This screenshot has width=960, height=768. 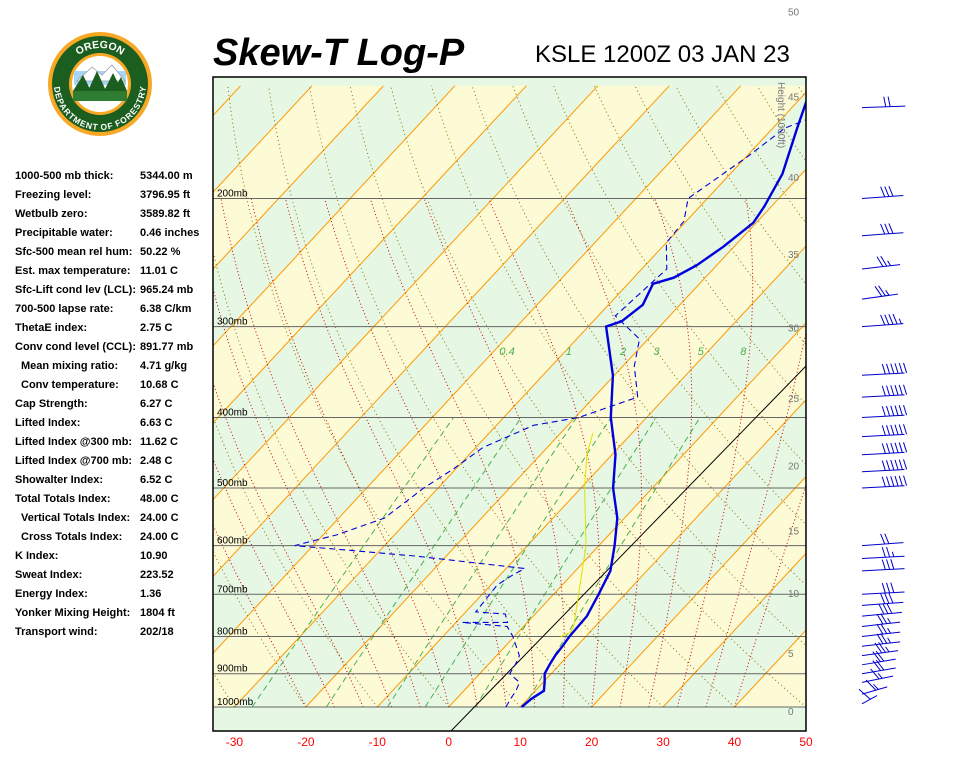 I want to click on stat-row: Sfc-500 mean rel hum: 50.22 %, so click(x=115, y=254).